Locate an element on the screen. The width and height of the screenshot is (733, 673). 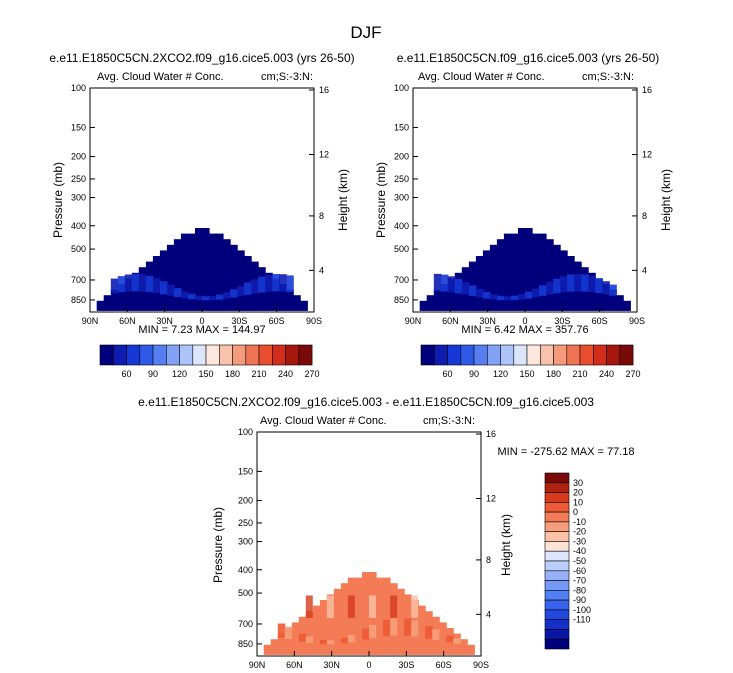
colorbar-label: 240 is located at coordinates (285, 374).